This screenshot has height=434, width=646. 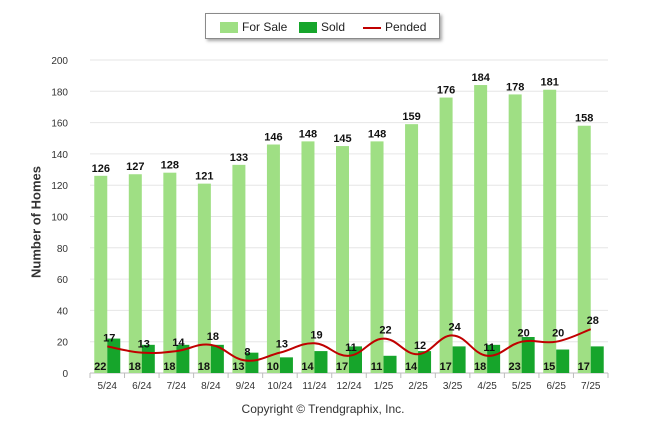 What do you see at coordinates (238, 367) in the screenshot?
I see `data-label-sold: 13` at bounding box center [238, 367].